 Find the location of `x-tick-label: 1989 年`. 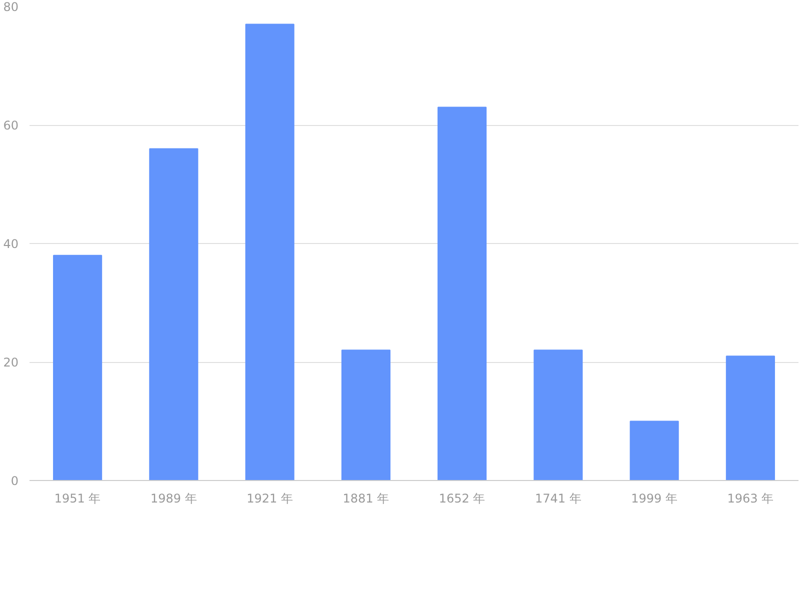

x-tick-label: 1989 年 is located at coordinates (173, 499).